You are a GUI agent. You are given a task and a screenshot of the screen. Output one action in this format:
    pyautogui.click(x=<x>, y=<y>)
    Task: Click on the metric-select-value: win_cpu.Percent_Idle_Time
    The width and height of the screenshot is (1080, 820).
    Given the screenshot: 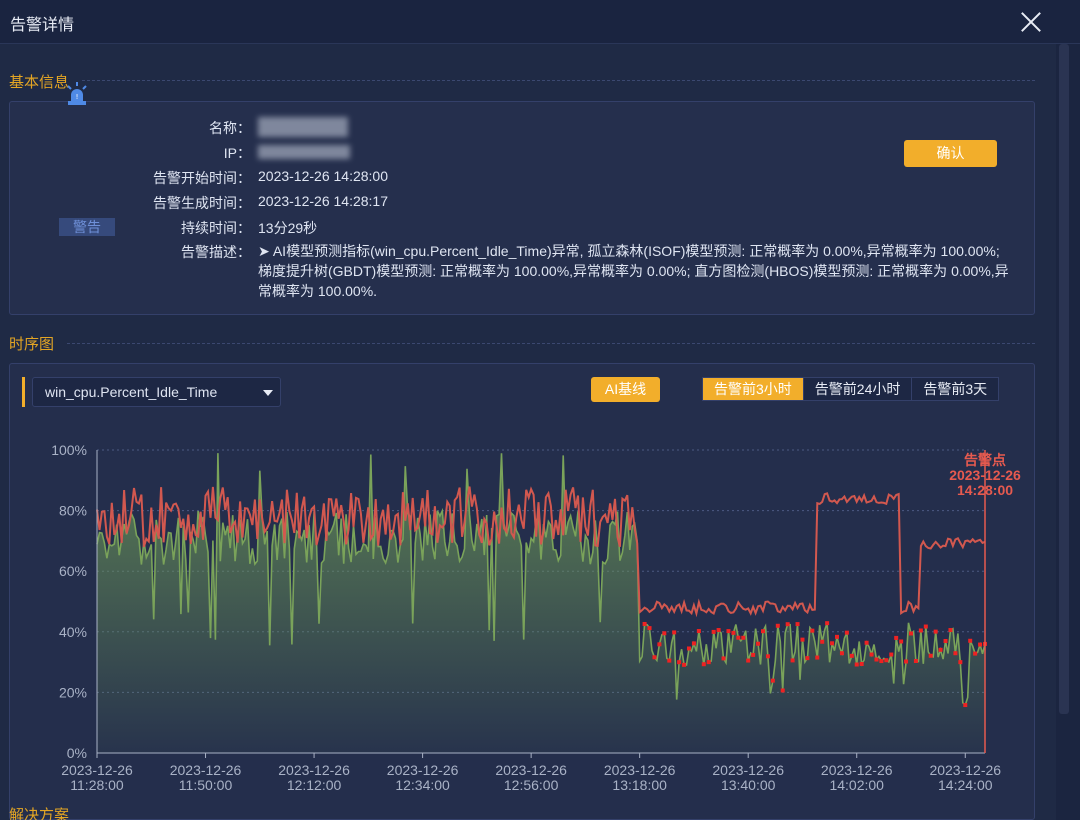 What is the action you would take?
    pyautogui.click(x=131, y=392)
    